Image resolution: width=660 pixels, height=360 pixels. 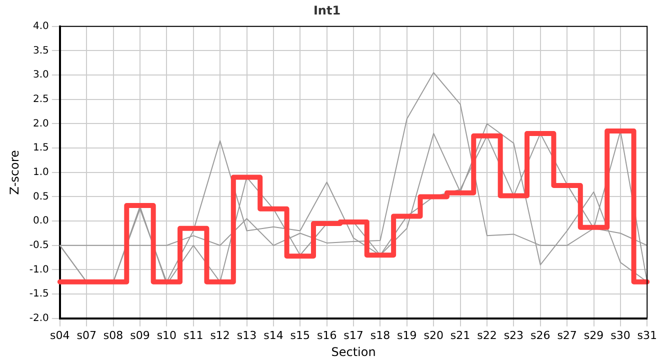 I want to click on y-tick-label: -1.5, so click(x=39, y=294).